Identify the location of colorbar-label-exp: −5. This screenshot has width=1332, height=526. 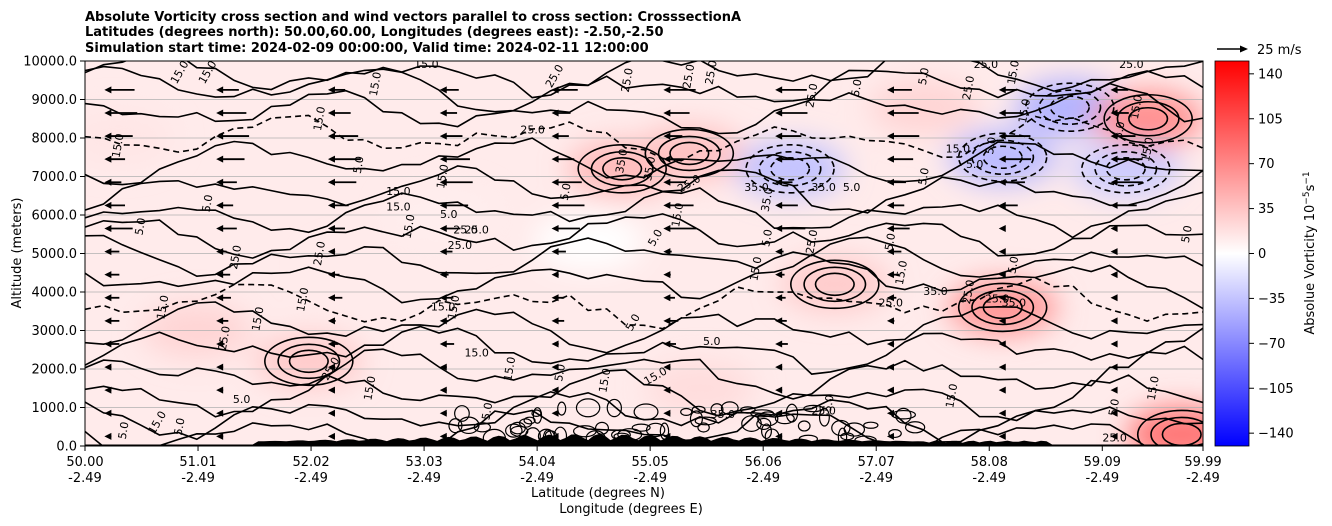
(1307, 197).